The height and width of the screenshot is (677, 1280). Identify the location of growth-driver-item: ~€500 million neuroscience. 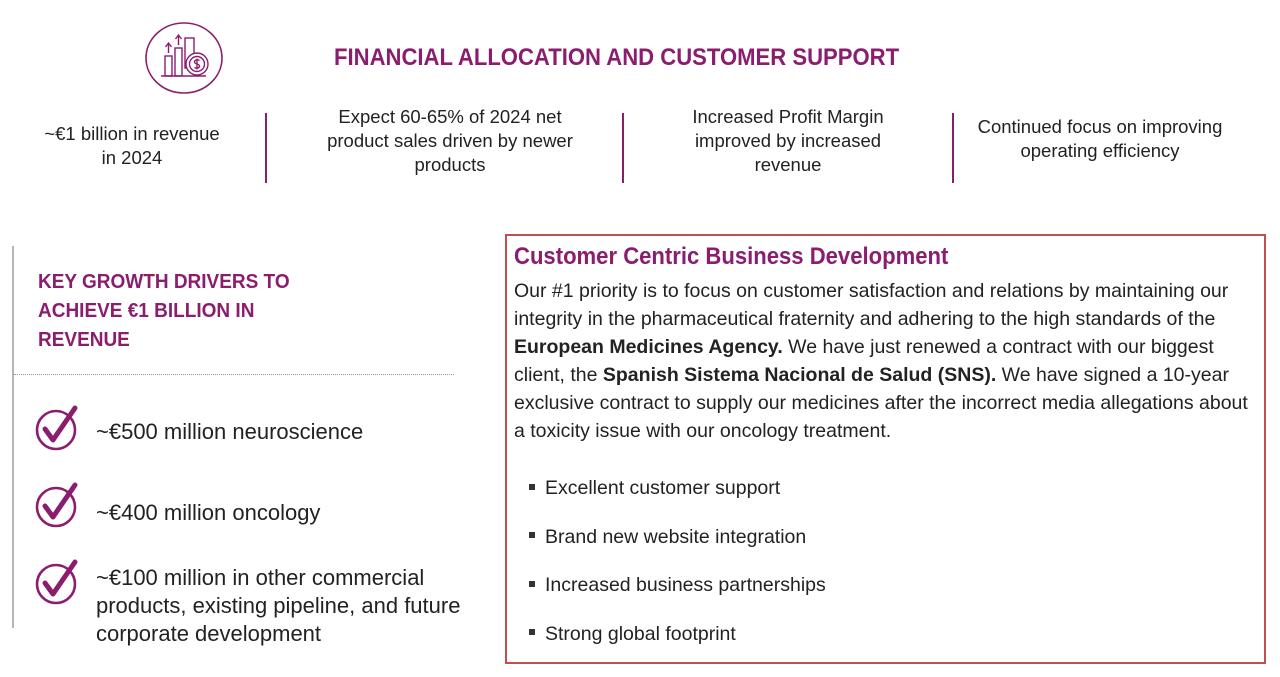
(230, 431).